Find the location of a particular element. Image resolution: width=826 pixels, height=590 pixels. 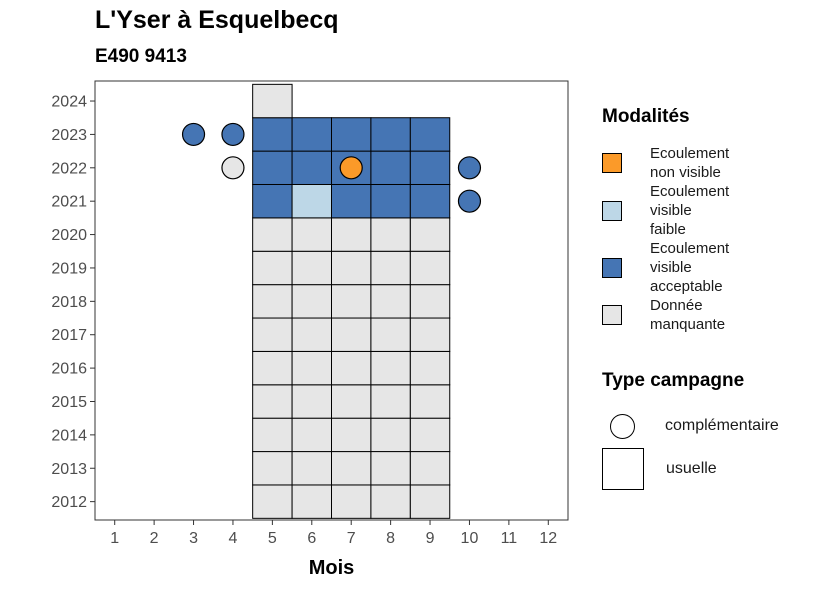

chart-title: L'Yser à Esquelbecq is located at coordinates (217, 20).